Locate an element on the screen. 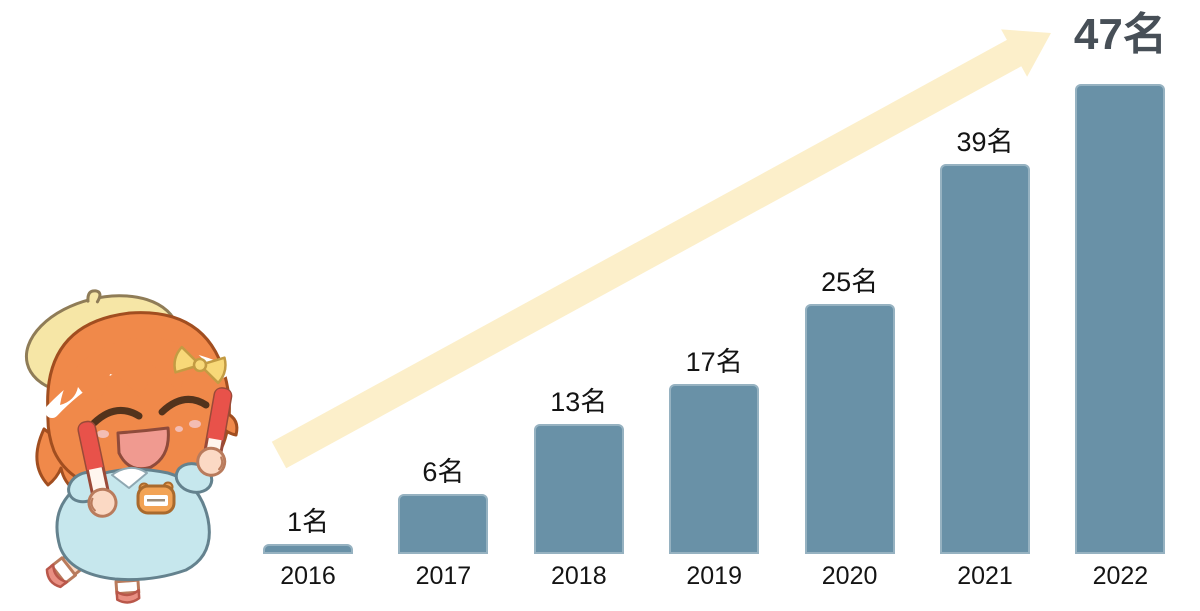  year-label-2022: 2022 is located at coordinates (1120, 576).